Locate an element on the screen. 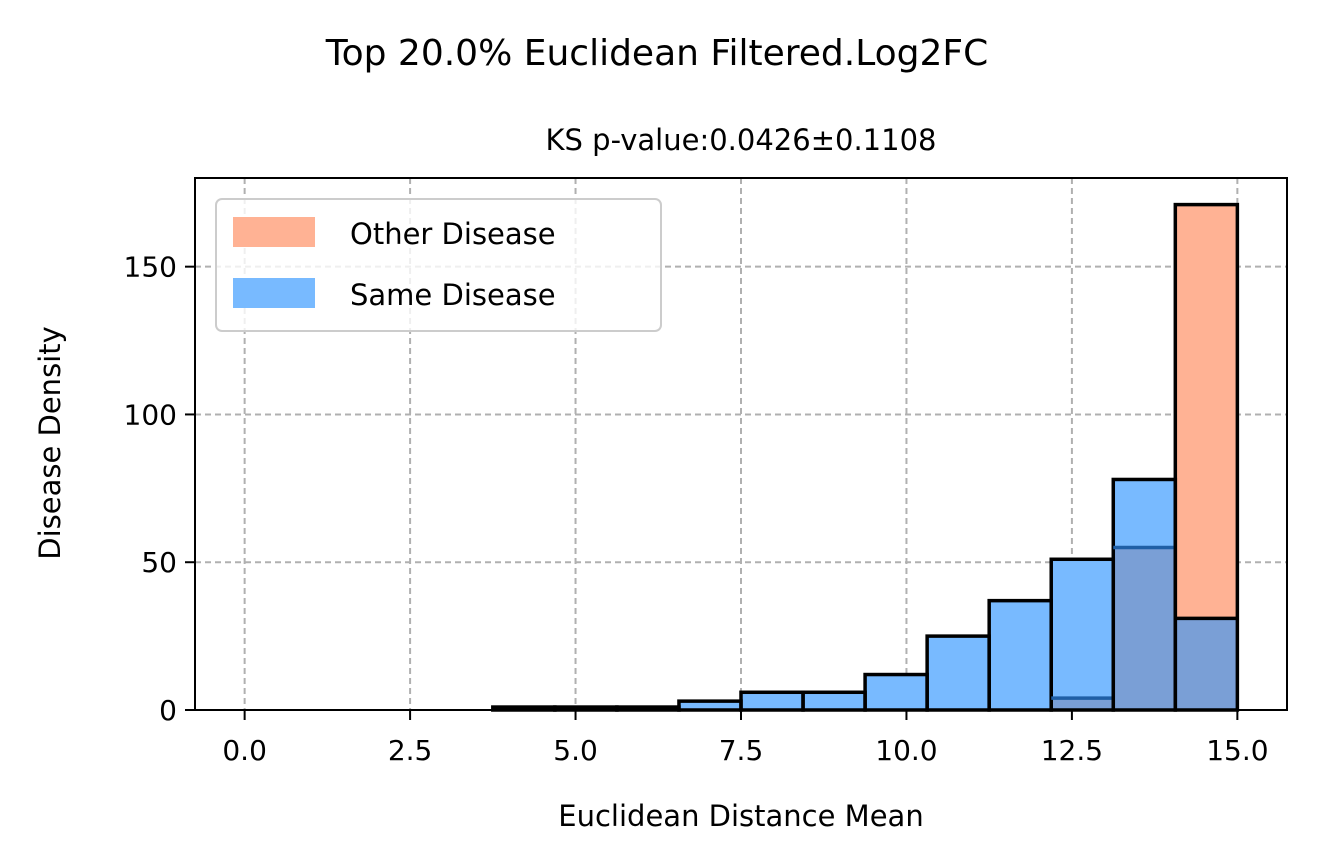 The width and height of the screenshot is (1317, 866). legend-box is located at coordinates (438, 265).